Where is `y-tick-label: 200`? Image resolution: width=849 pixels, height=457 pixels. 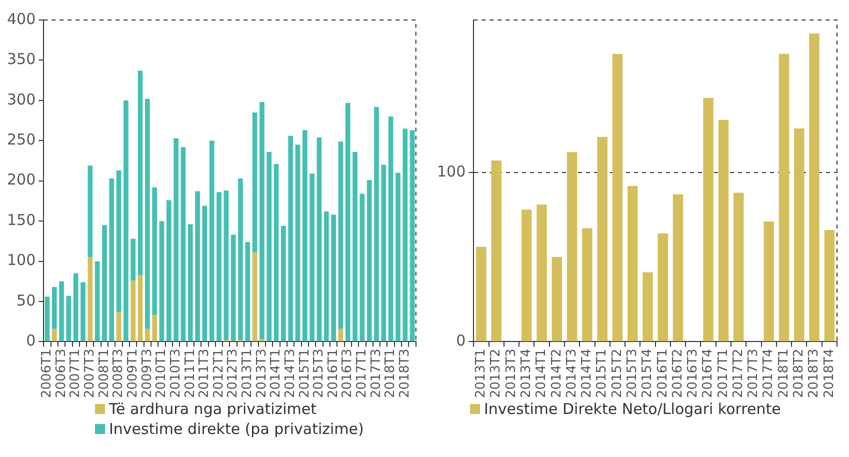
y-tick-label: 200 is located at coordinates (21, 179).